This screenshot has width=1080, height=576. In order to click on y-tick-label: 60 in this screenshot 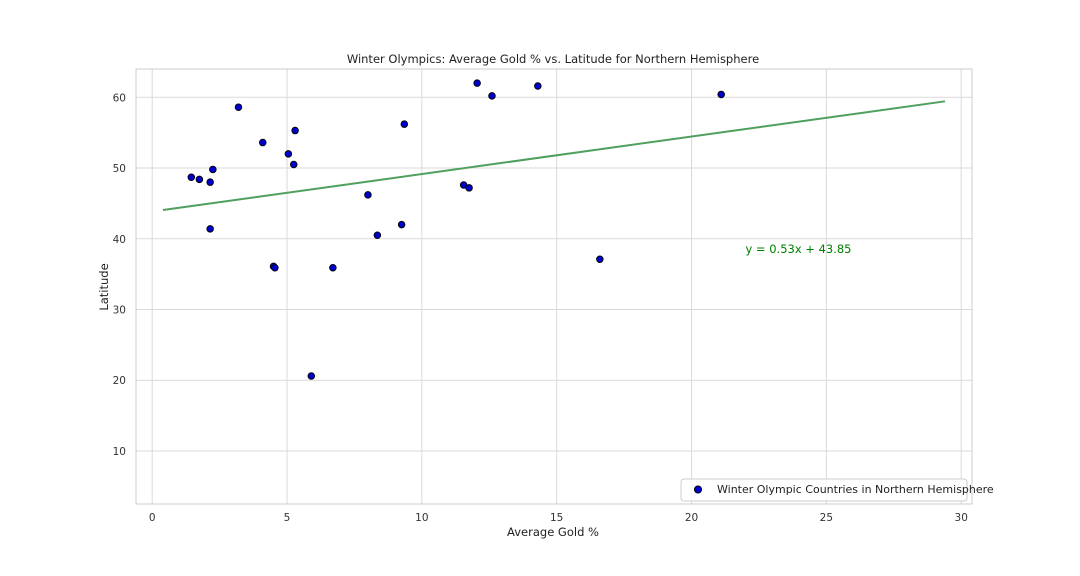, I will do `click(119, 98)`.